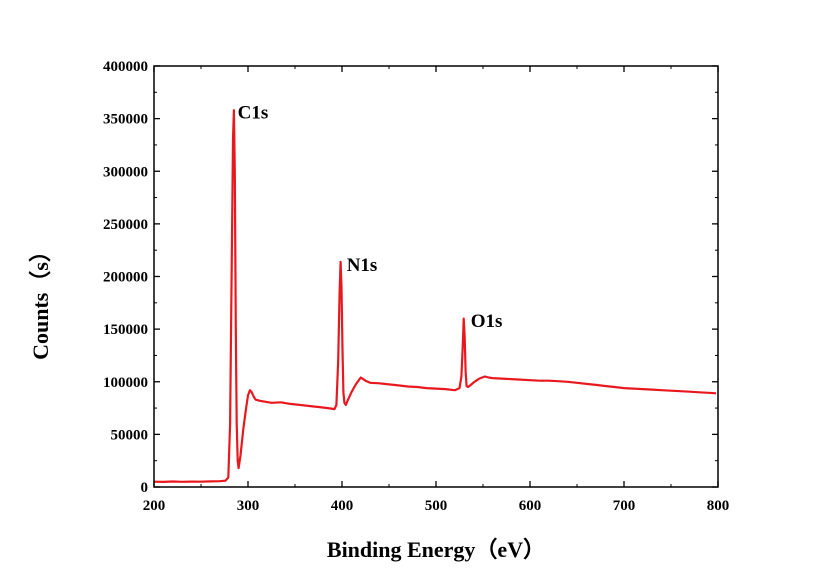 The width and height of the screenshot is (817, 581). Describe the element at coordinates (154, 506) in the screenshot. I see `x-tick-label: 200` at that location.